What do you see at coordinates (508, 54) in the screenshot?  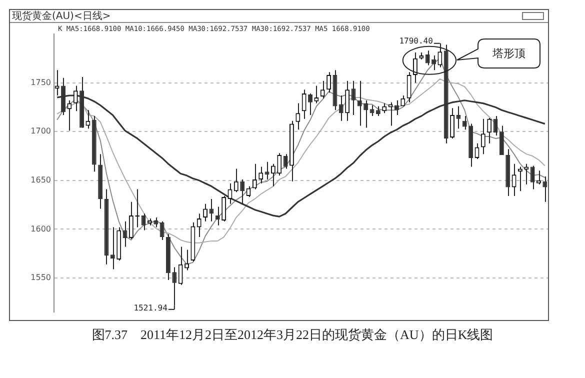 I see `annotation: 塔形顶` at bounding box center [508, 54].